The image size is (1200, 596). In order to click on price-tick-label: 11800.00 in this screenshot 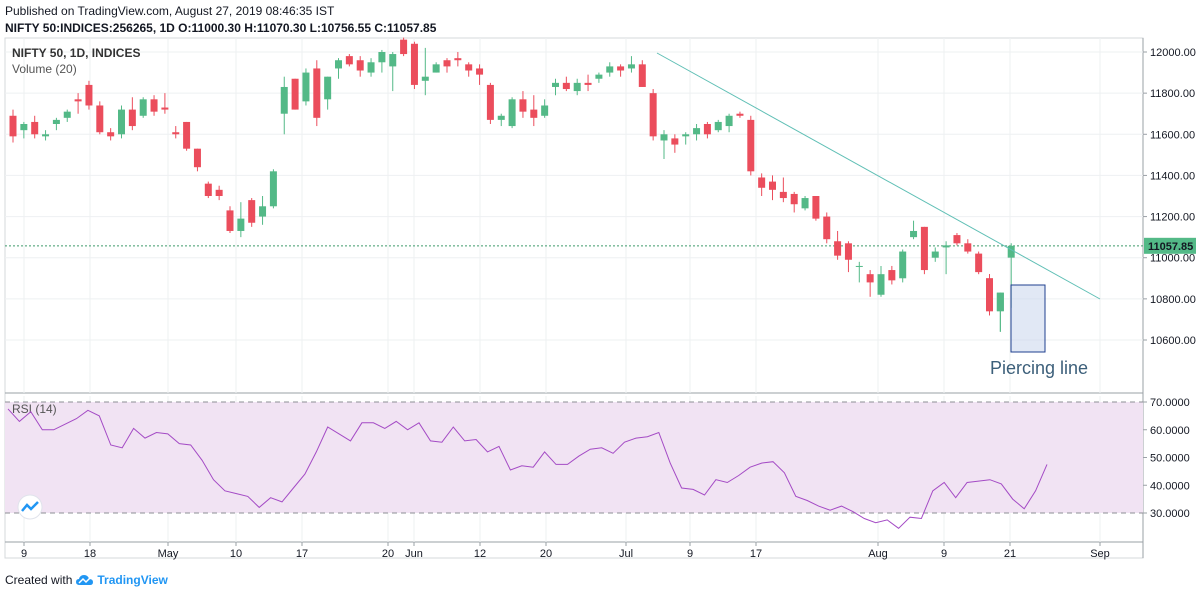, I will do `click(1172, 94)`.